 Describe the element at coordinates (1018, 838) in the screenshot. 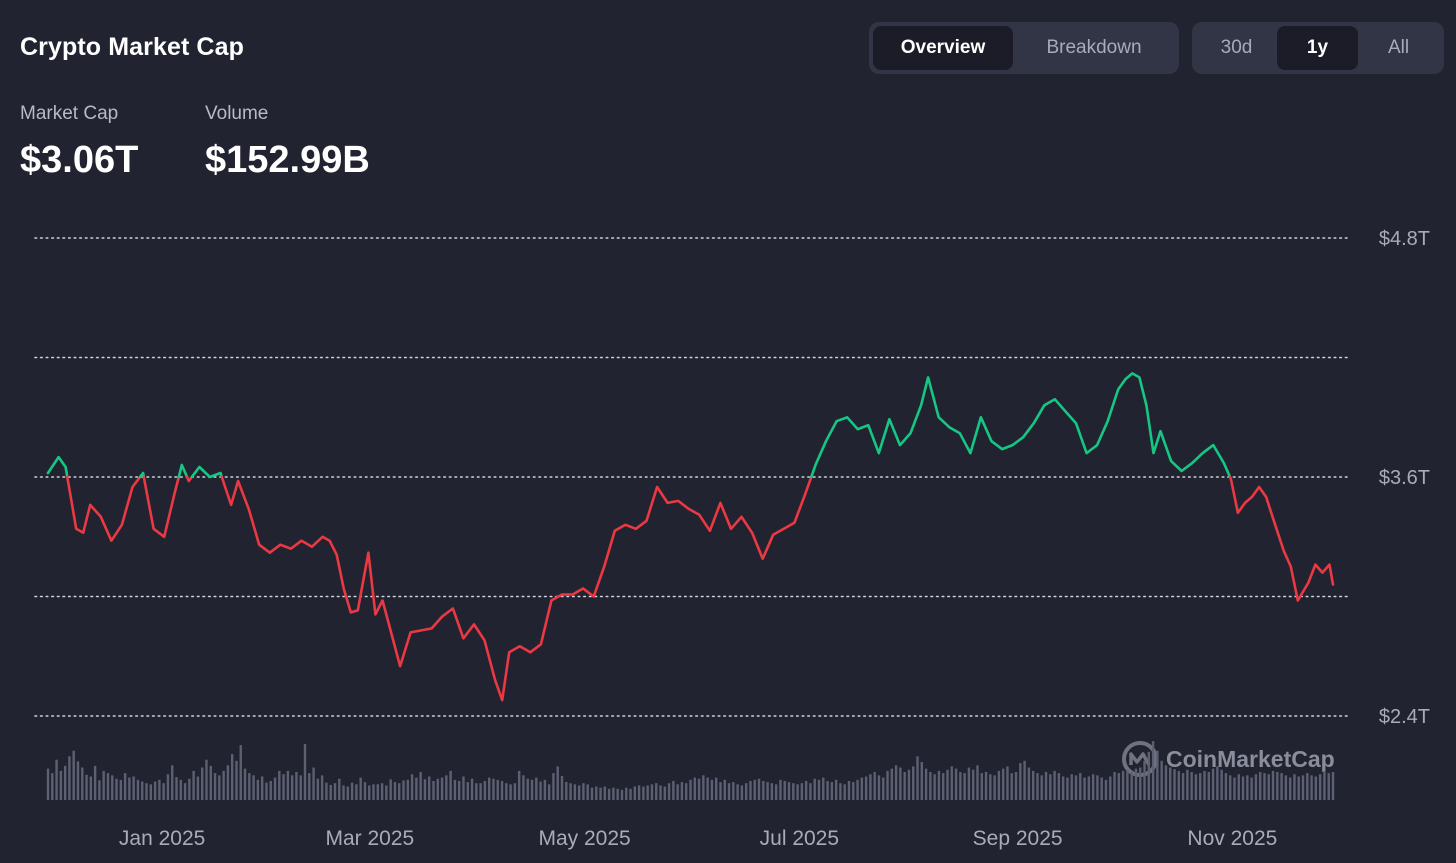

I see `x-tick-label: Sep 2025` at that location.